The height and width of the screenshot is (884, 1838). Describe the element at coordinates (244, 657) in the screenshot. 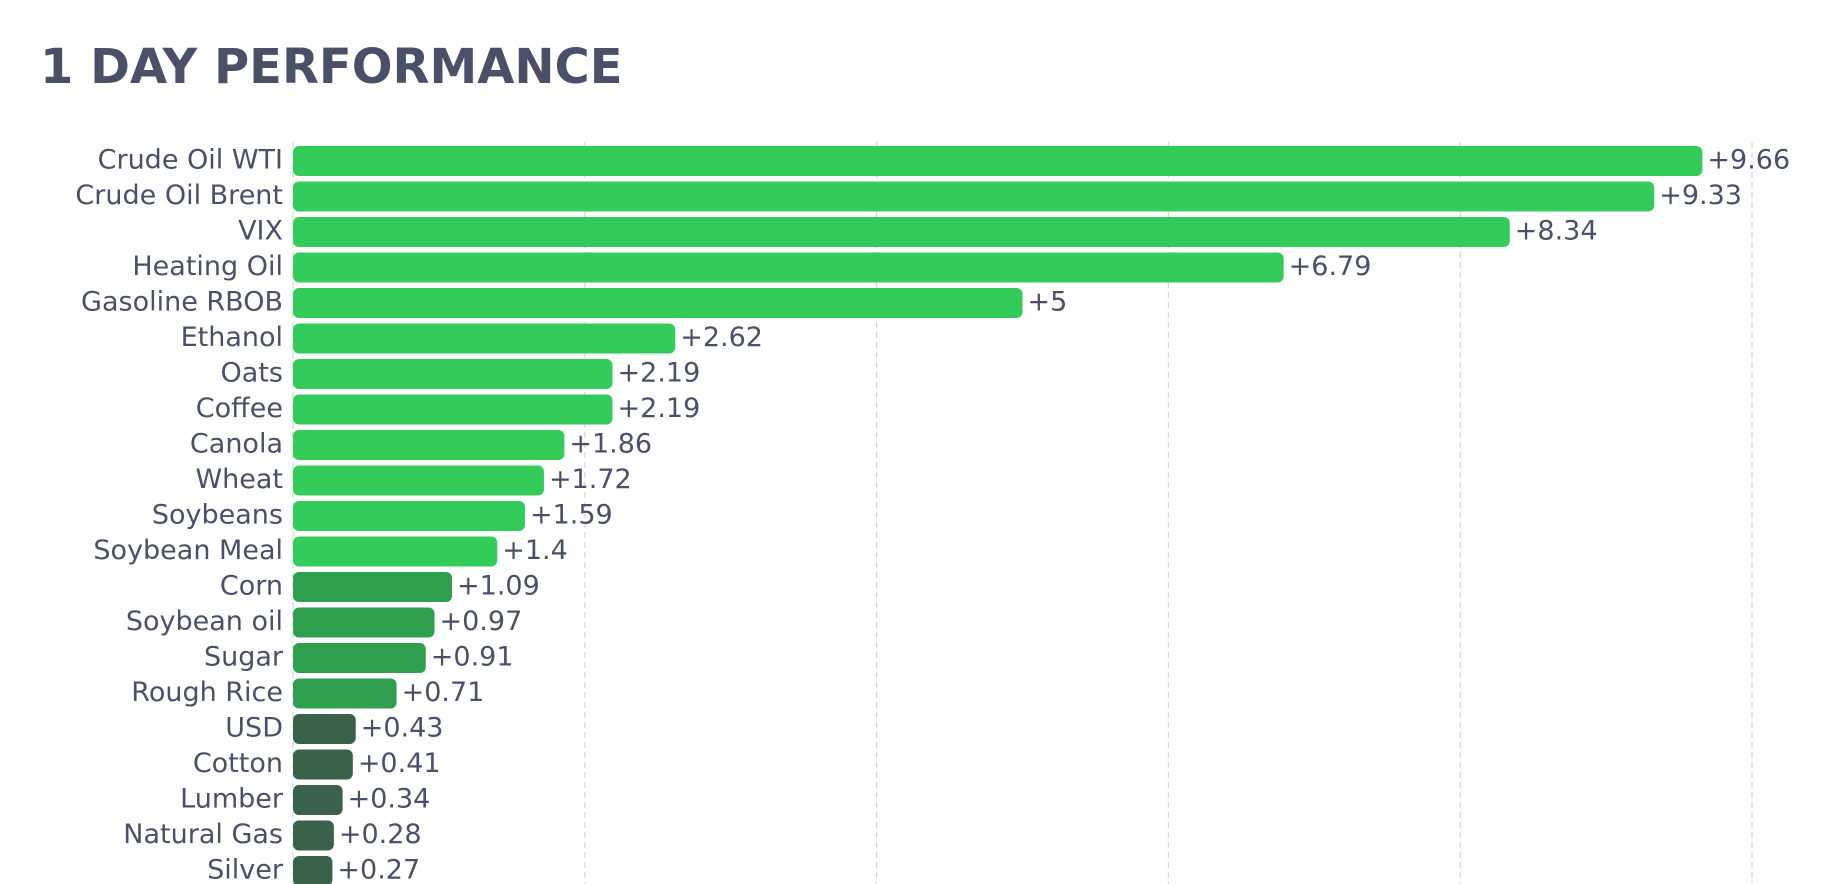

I see `y-tick-label: Sugar` at that location.